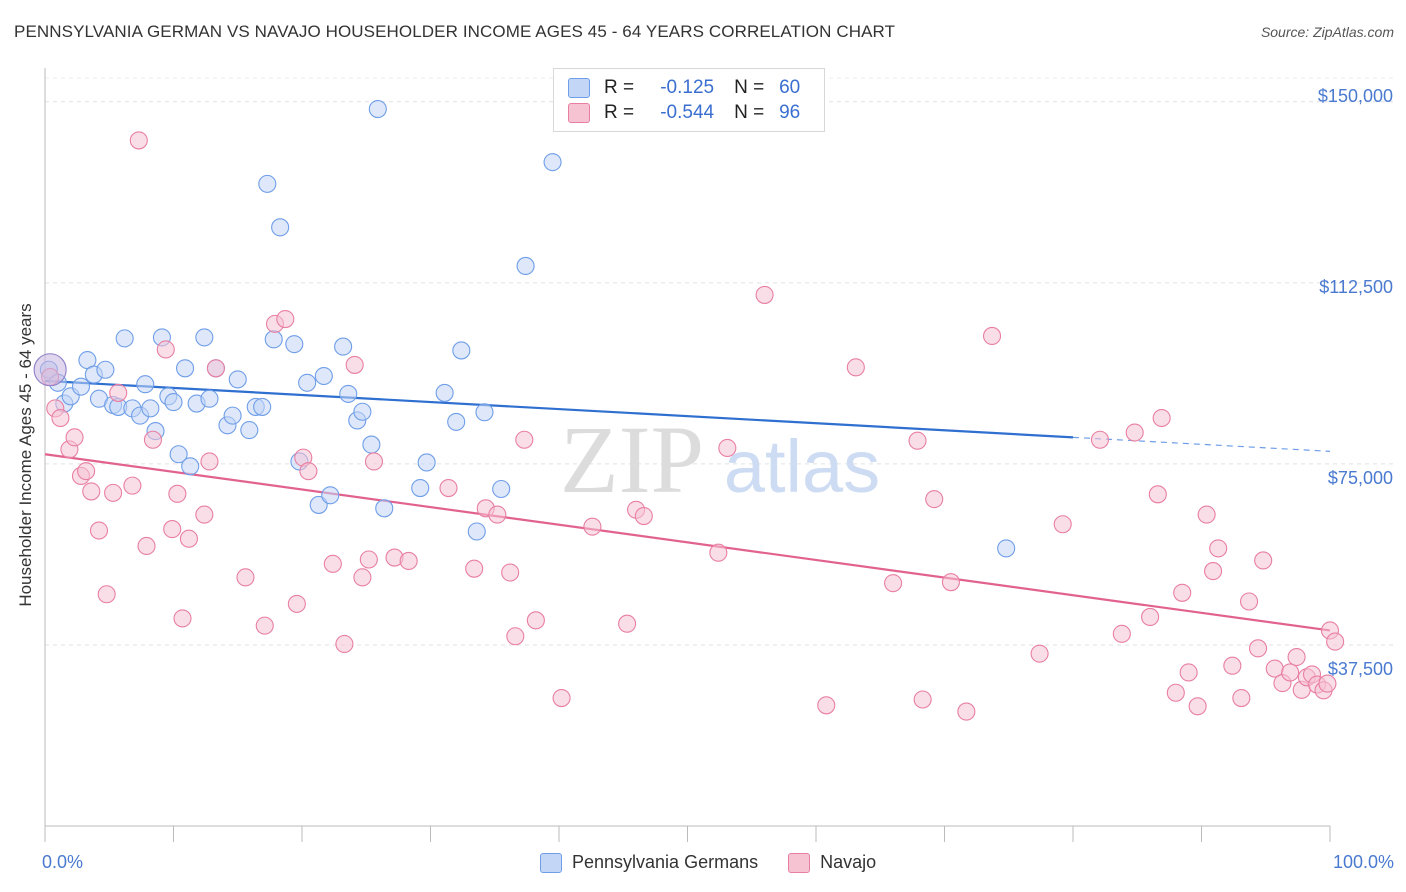  I want to click on n-label: N =, so click(749, 87).